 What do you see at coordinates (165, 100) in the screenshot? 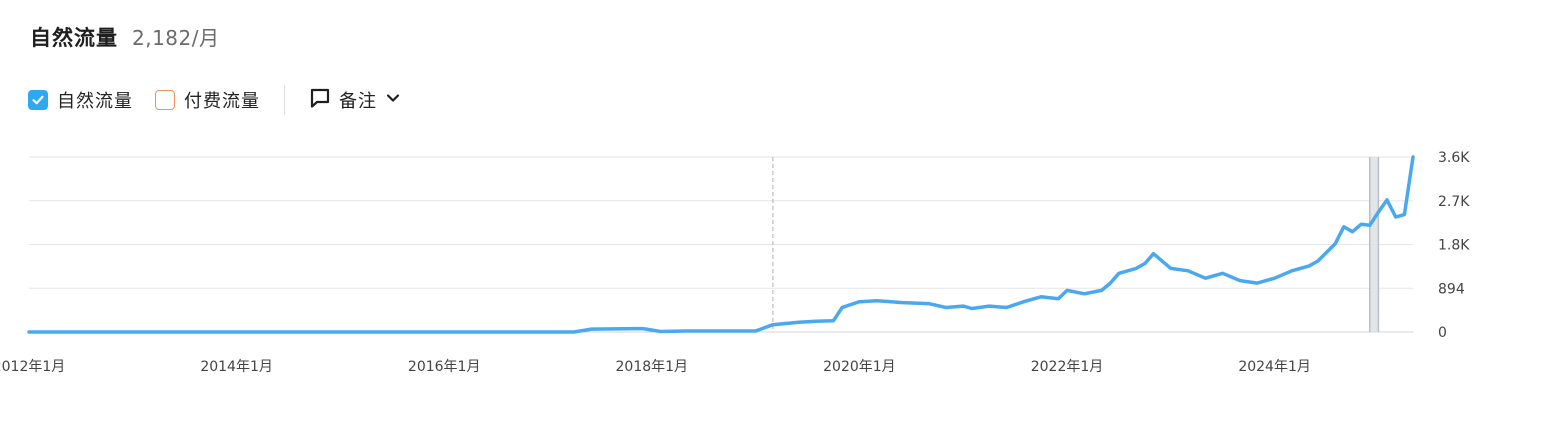
I see `checkbox-unchecked-icon` at bounding box center [165, 100].